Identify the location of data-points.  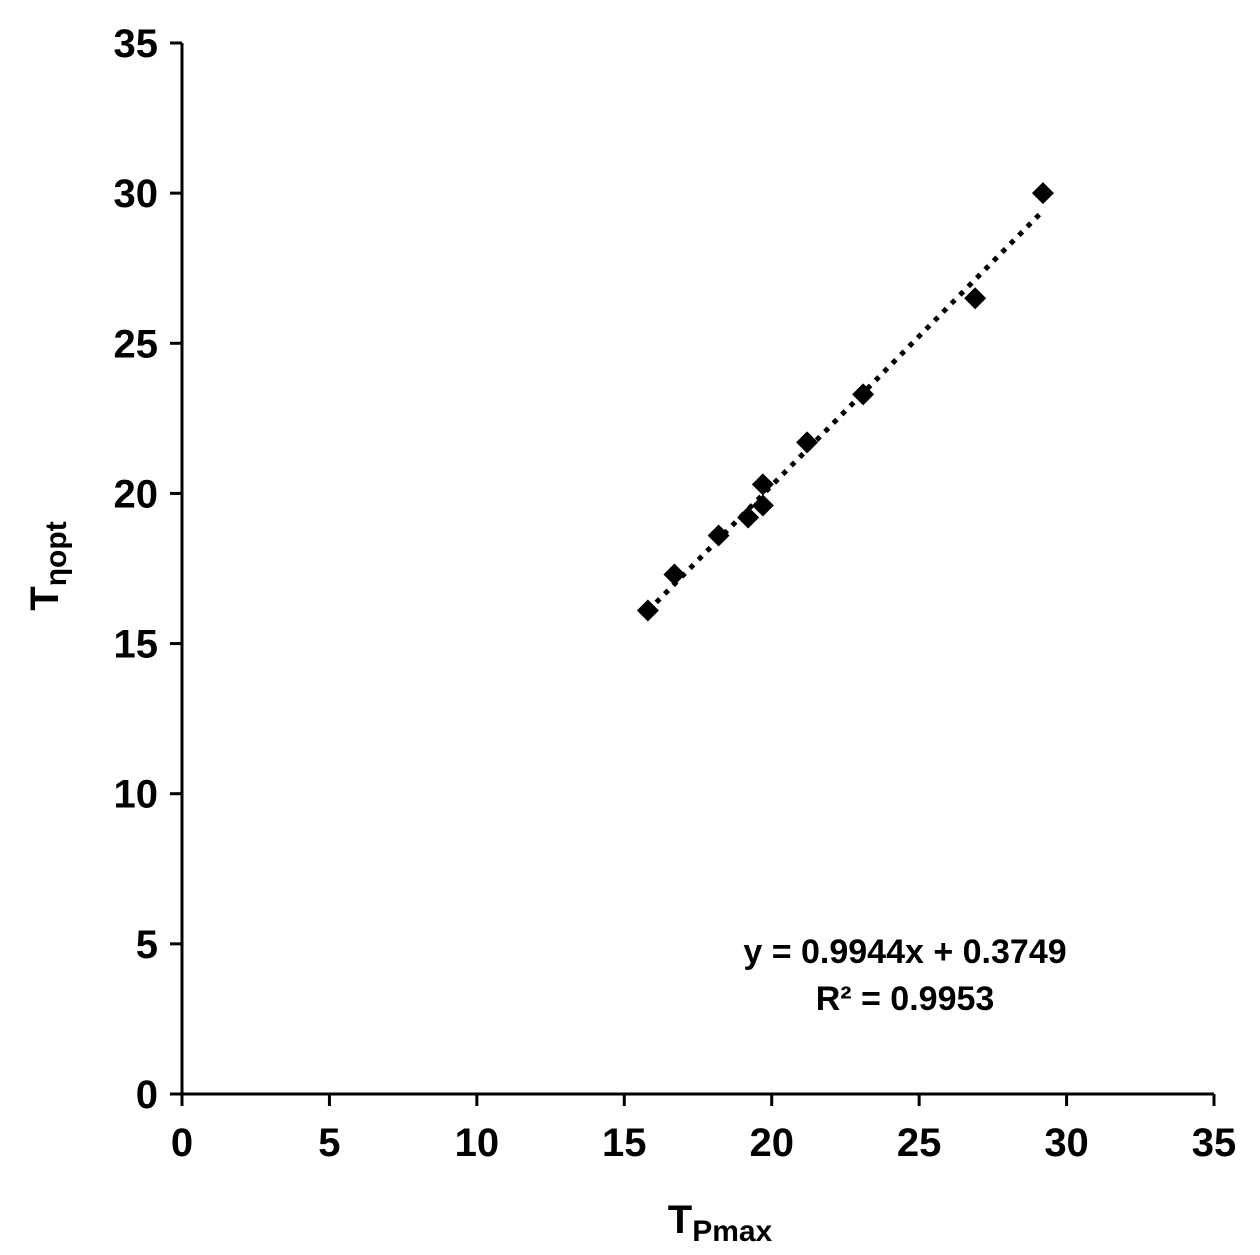
(845, 402).